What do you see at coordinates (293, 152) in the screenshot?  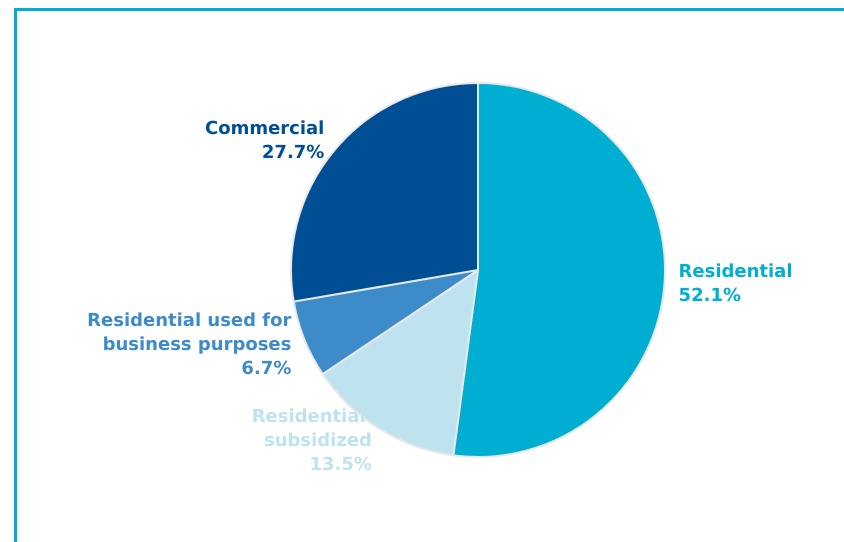 I see `data-label: 27.7%` at bounding box center [293, 152].